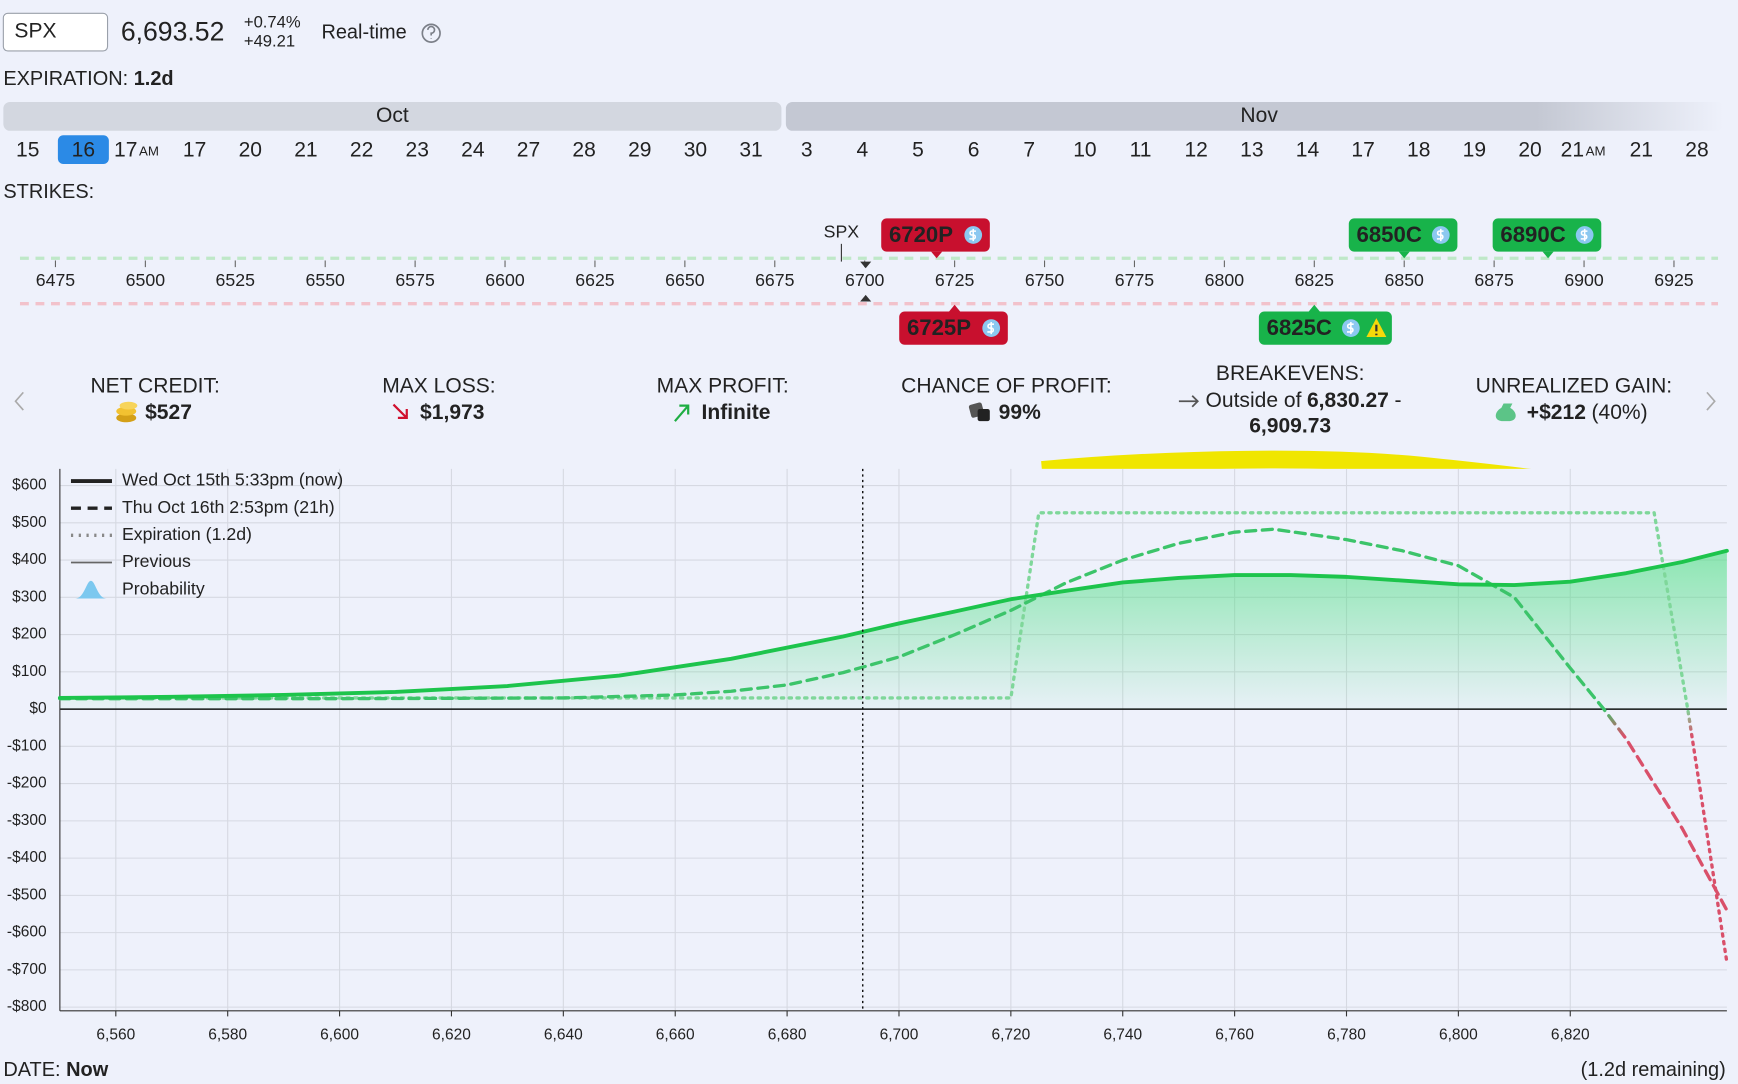 This screenshot has height=1084, width=1738. What do you see at coordinates (27, 783) in the screenshot?
I see `y-tick-label: -$200` at bounding box center [27, 783].